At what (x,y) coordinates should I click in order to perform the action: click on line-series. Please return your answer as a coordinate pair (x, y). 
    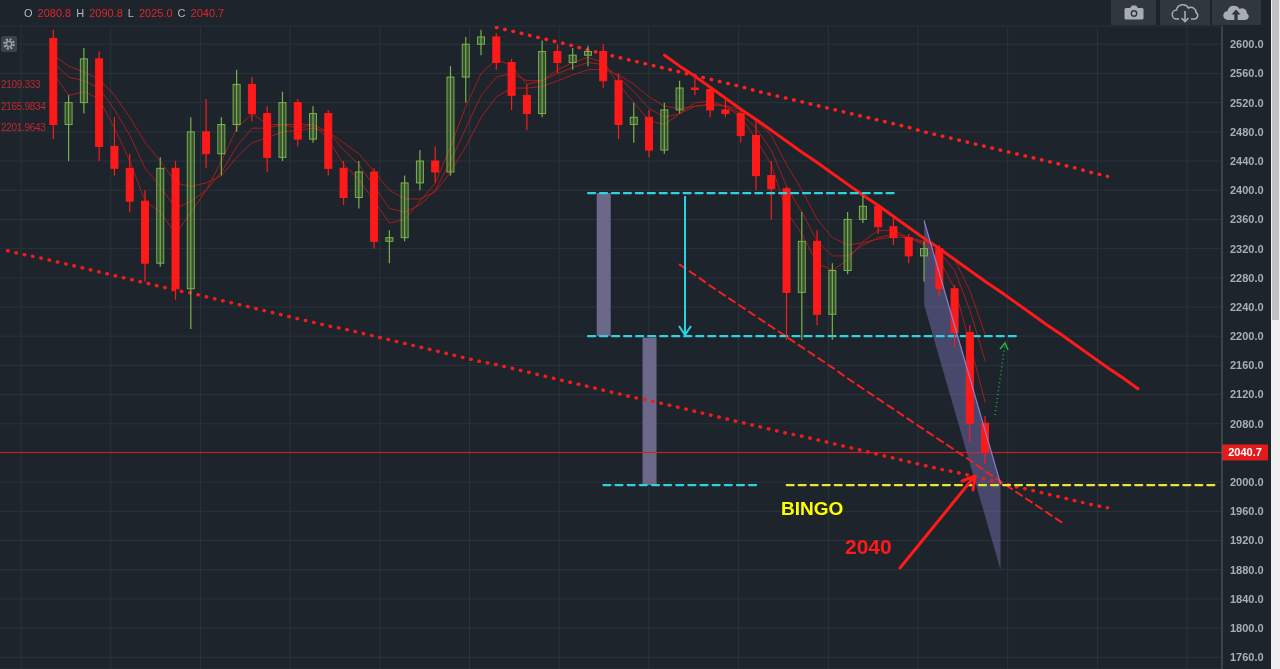
    Looking at the image, I should click on (962, 352).